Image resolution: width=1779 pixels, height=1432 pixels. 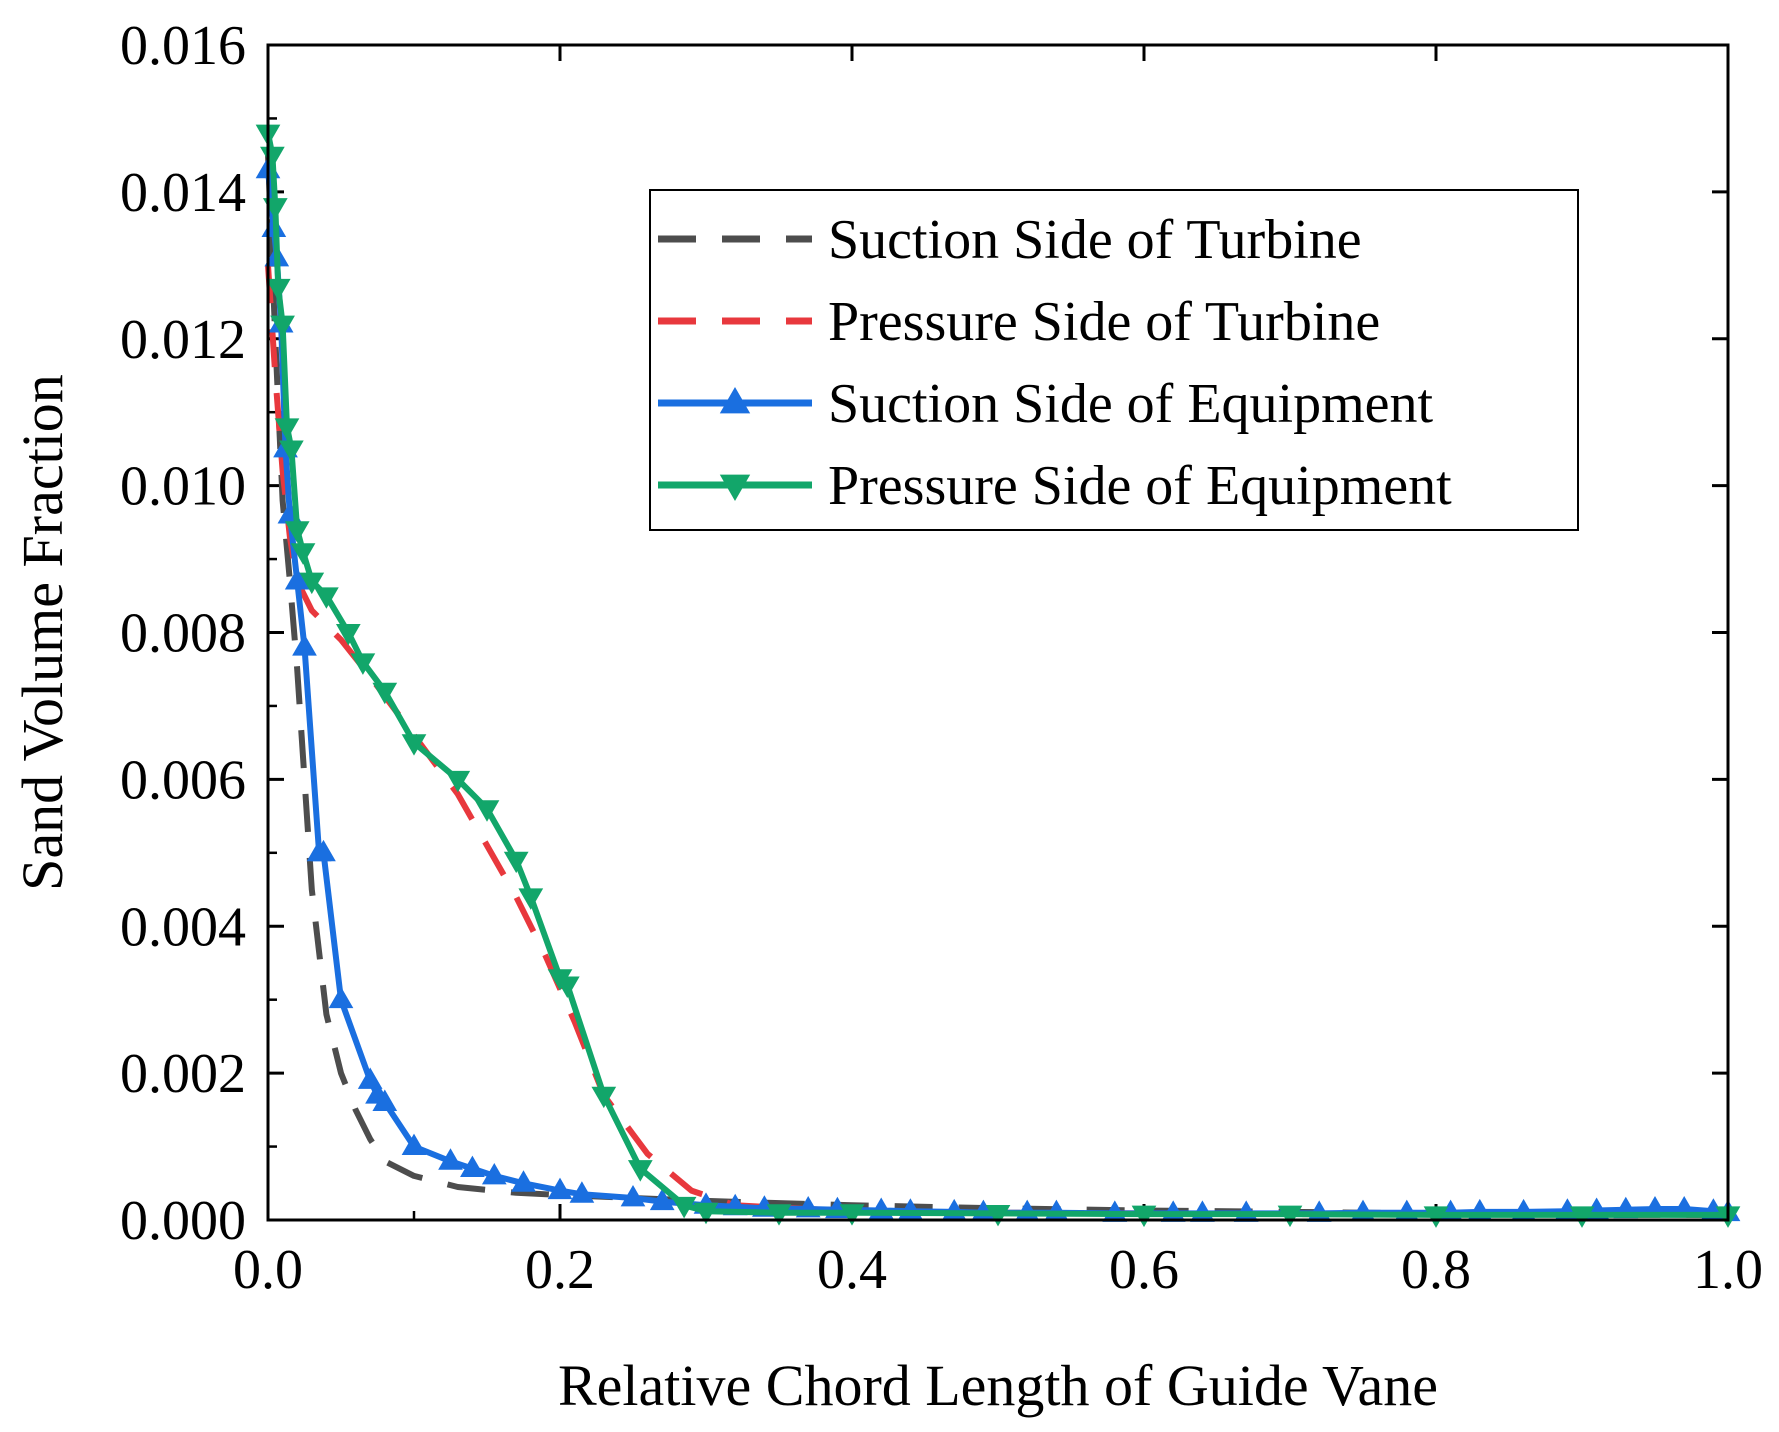 I want to click on legend-label: Pressure Side of Equipment, so click(x=1140, y=486).